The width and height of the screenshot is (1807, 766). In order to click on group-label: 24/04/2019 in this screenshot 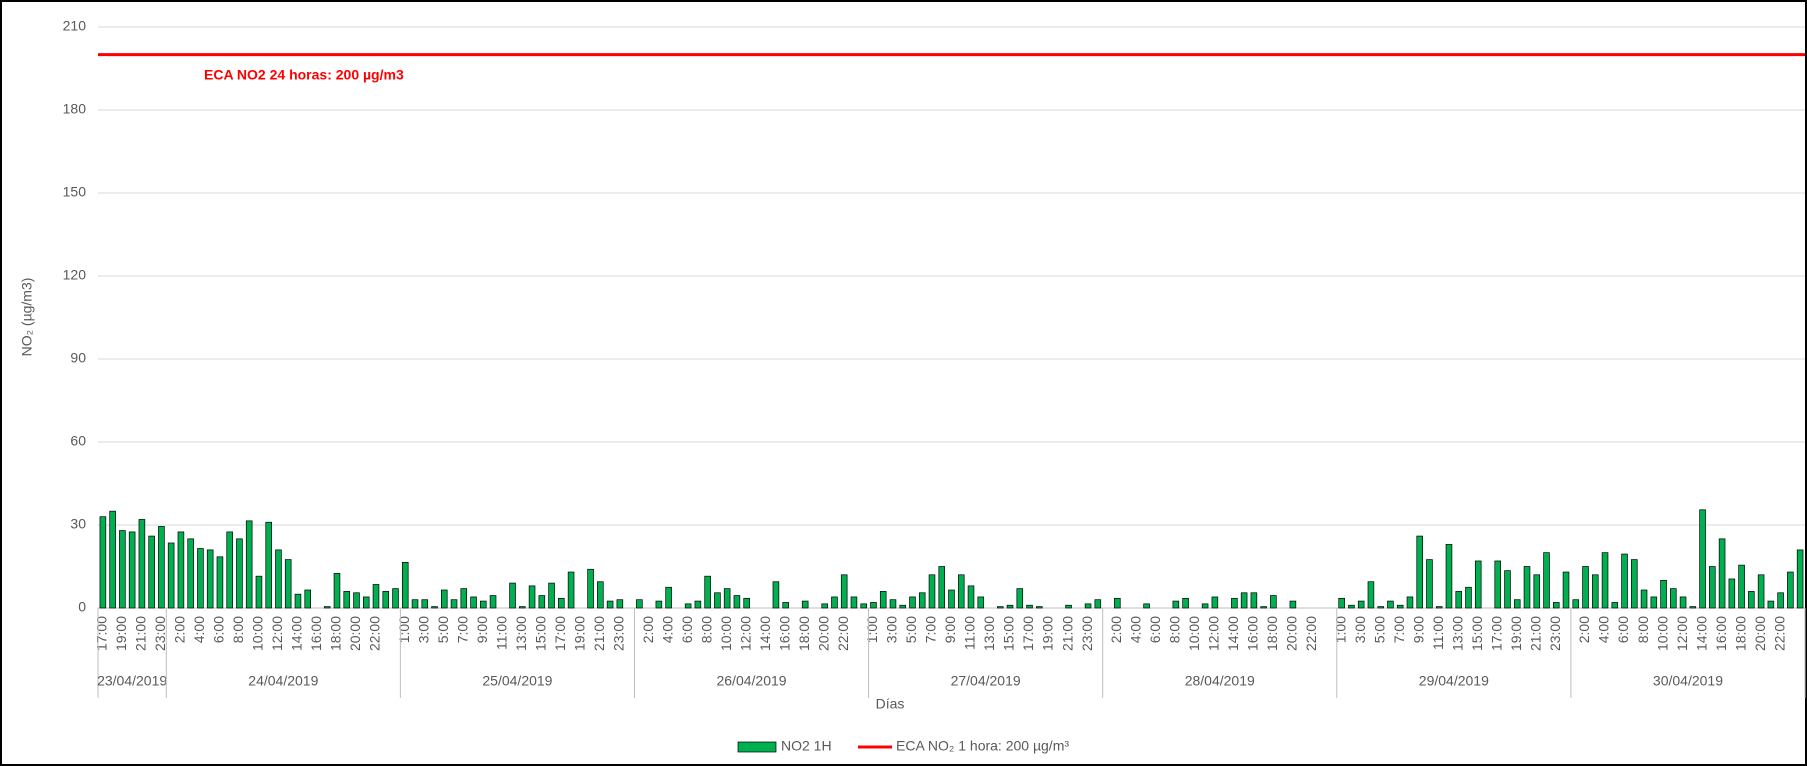, I will do `click(283, 681)`.